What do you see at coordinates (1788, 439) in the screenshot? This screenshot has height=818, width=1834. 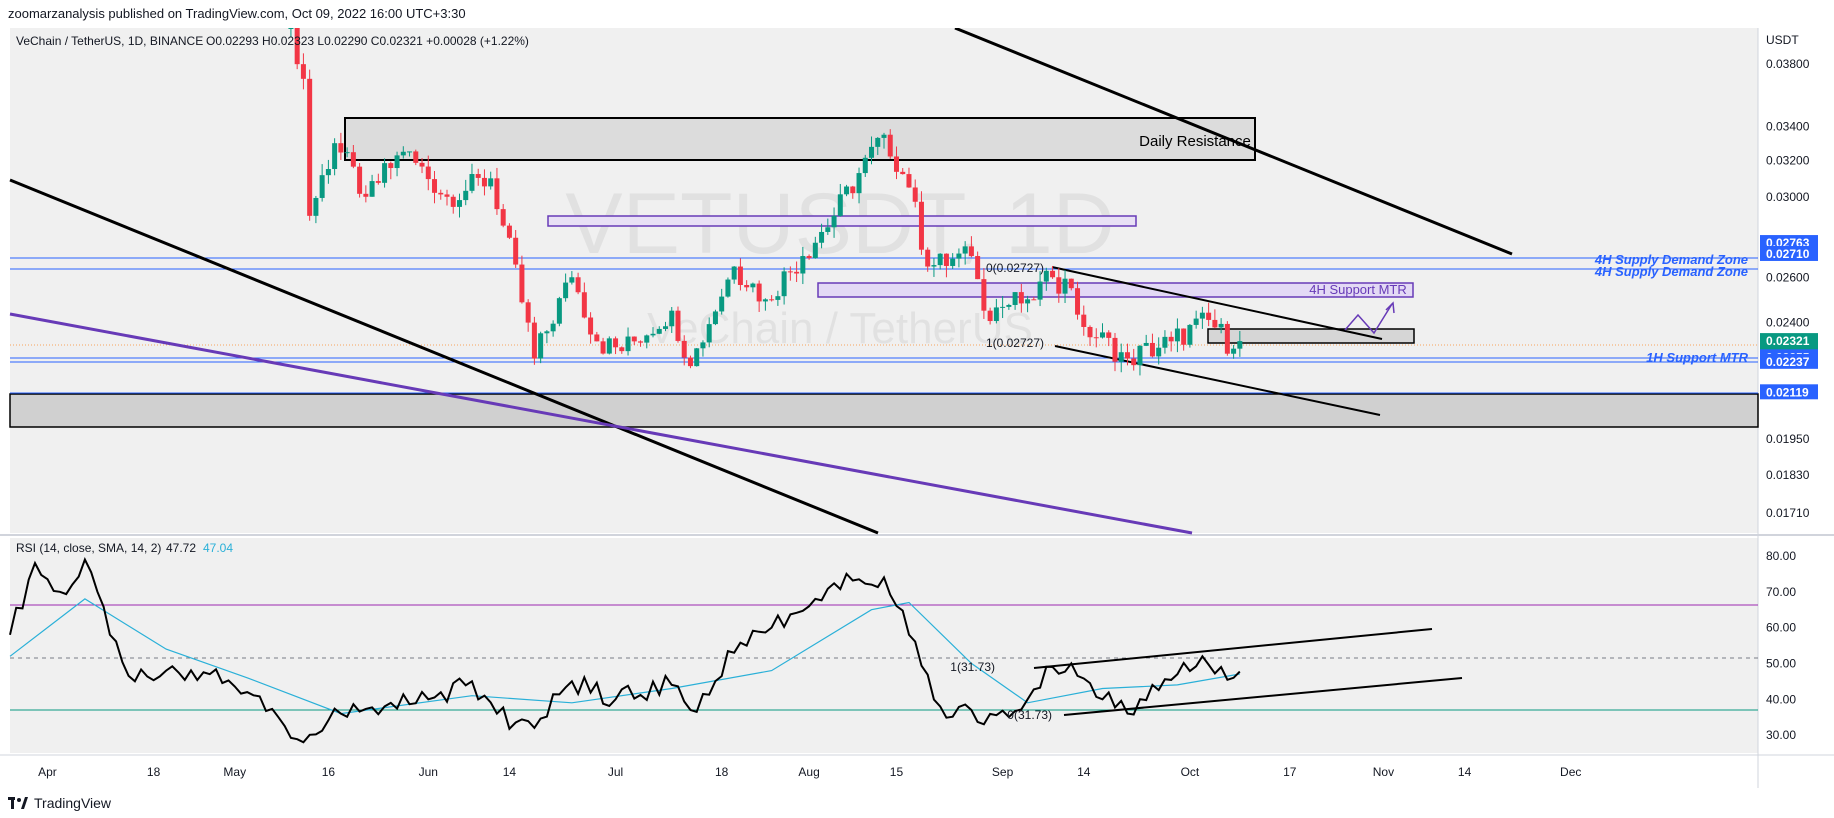 I see `price-tick-label: 0.01950` at bounding box center [1788, 439].